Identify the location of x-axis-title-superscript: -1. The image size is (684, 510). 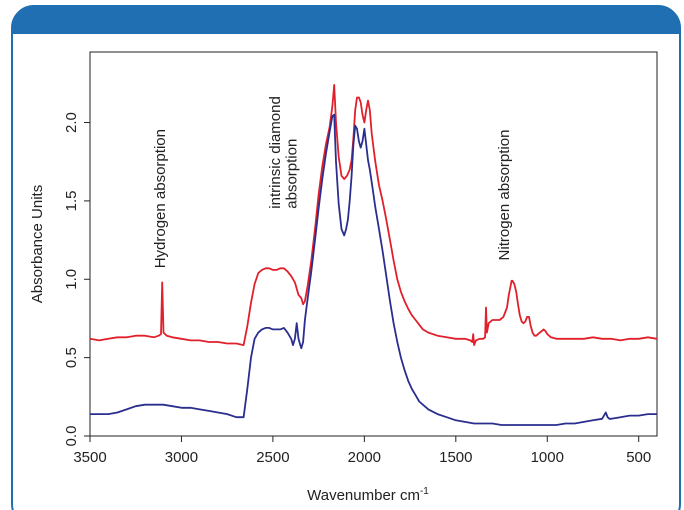
(424, 491).